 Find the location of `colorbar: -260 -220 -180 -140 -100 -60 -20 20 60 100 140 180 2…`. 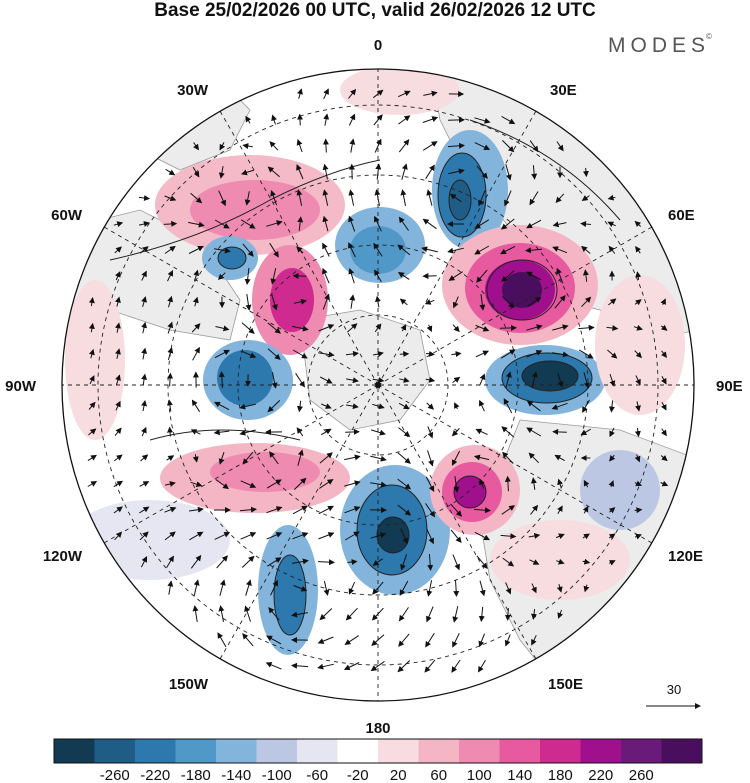

colorbar: -260 -220 -180 -140 -100 -60 -20 20 60 100 140 180 2… is located at coordinates (378, 760).